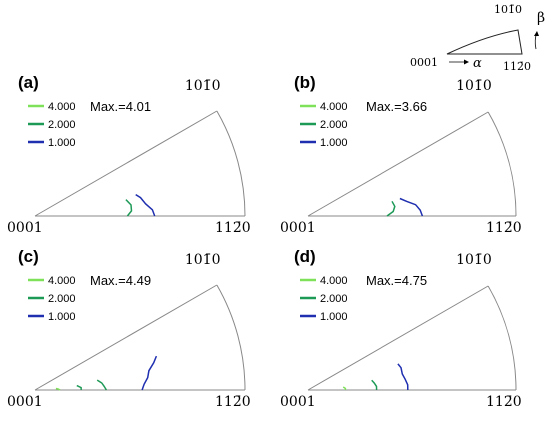 This screenshot has height=421, width=558. I want to click on contour-legend: 4.000 2.000 1.000 Max.=4.49, so click(89, 298).